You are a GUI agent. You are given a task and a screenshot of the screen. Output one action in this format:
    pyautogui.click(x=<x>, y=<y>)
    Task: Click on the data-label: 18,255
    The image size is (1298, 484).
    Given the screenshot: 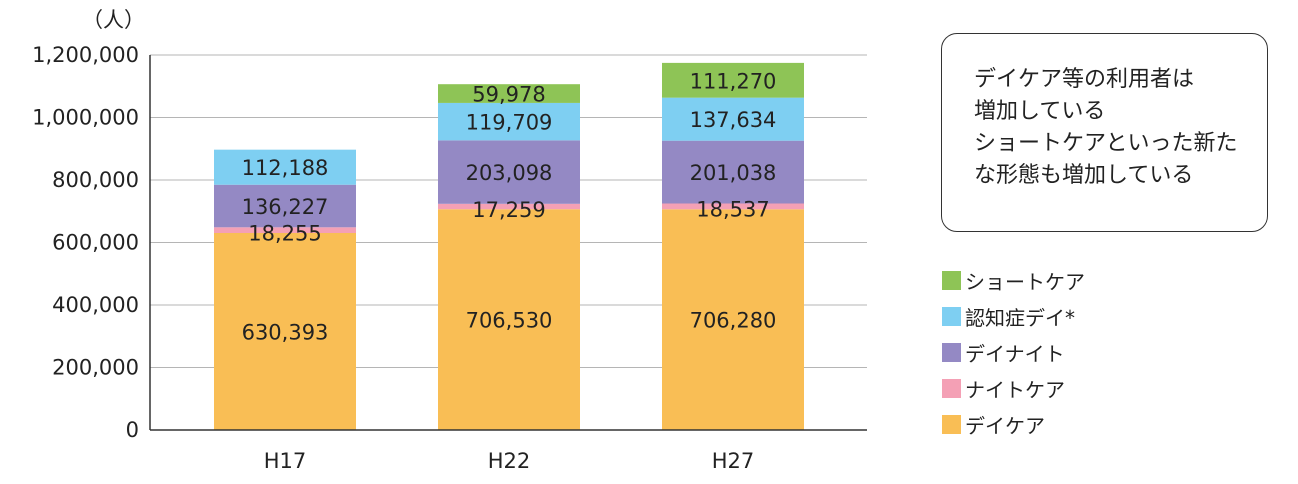 What is the action you would take?
    pyautogui.click(x=284, y=233)
    